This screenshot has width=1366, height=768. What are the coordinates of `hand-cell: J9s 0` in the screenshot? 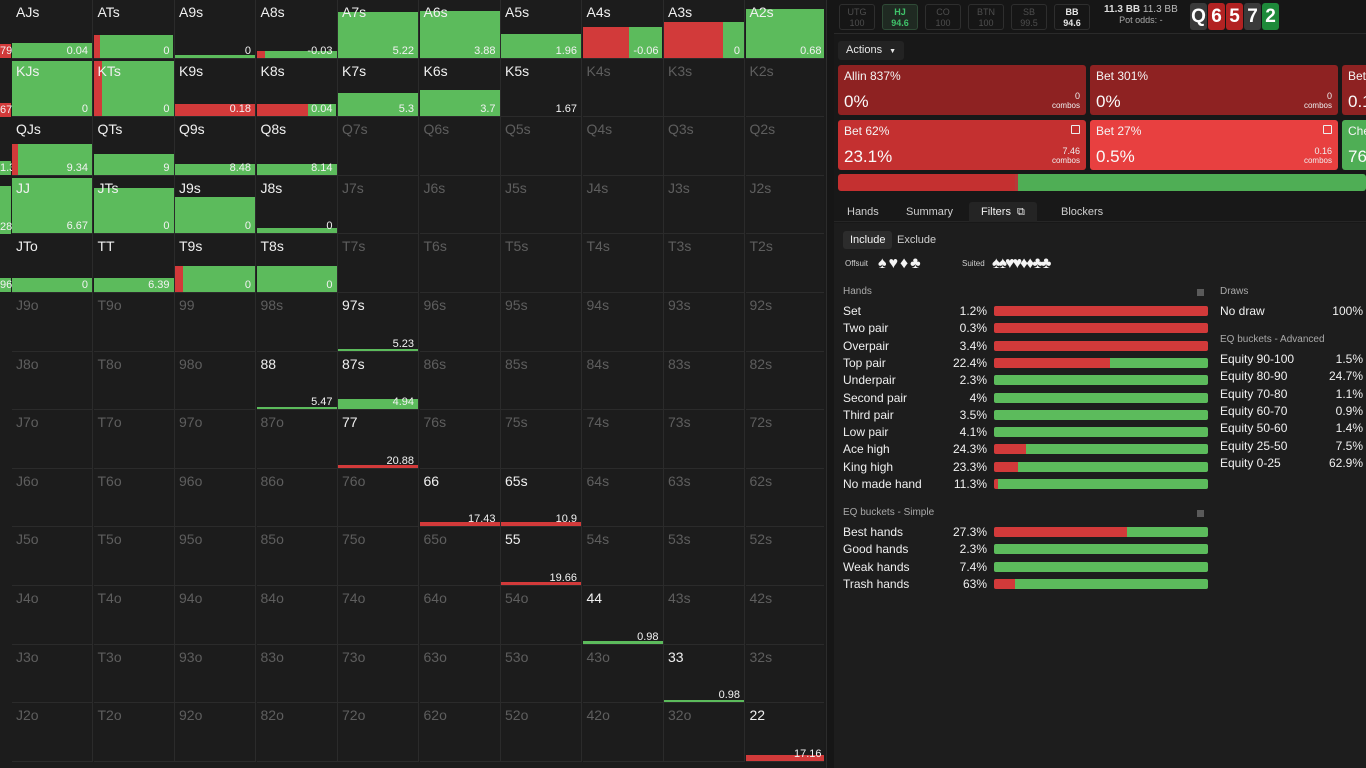 It's located at (215, 205).